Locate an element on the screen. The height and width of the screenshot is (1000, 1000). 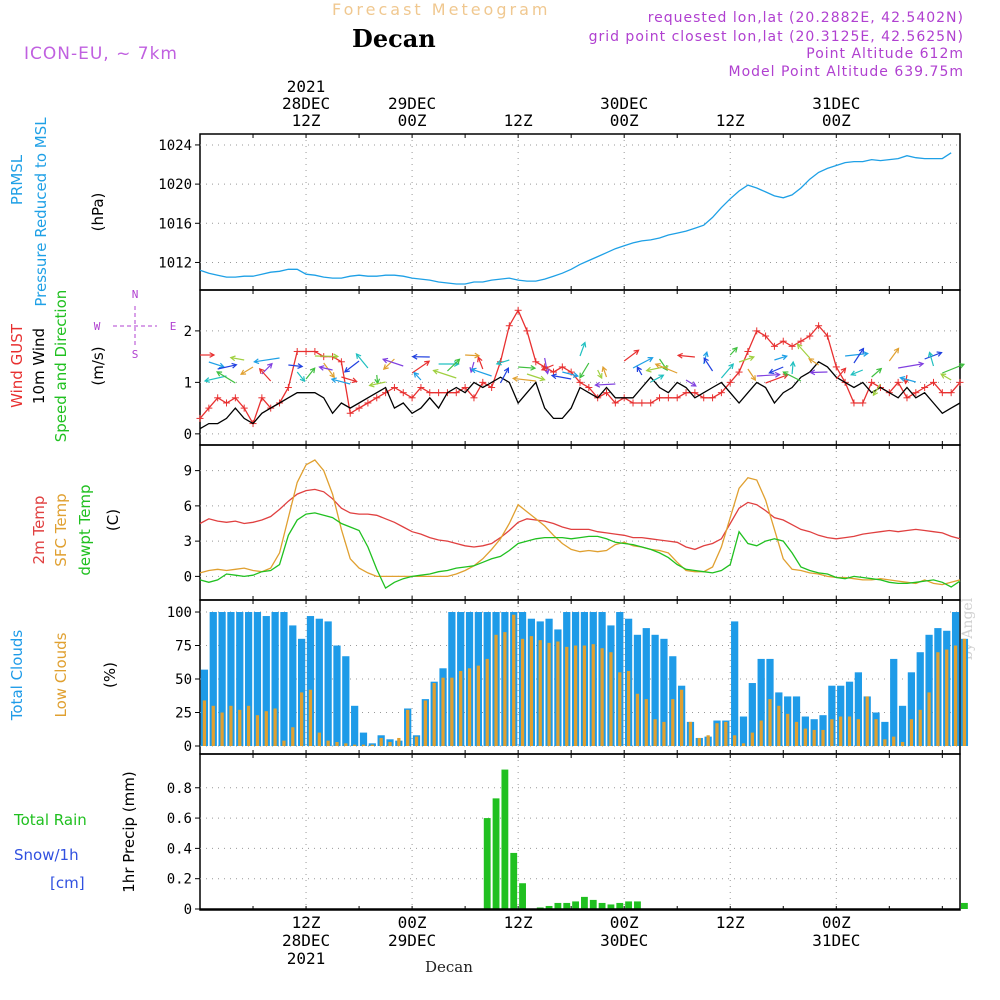
time-label-bottom: 12Z is located at coordinates (730, 922).